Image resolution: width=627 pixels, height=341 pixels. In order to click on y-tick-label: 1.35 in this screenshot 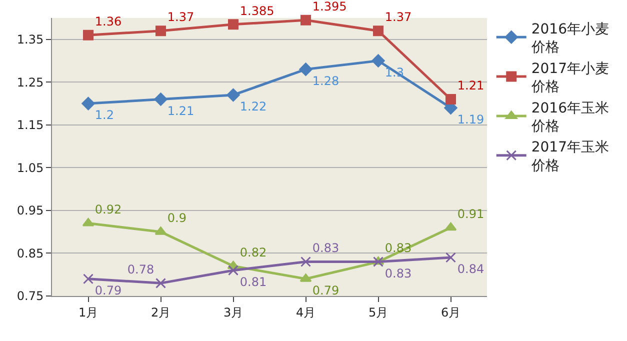, I will do `click(30, 39)`.